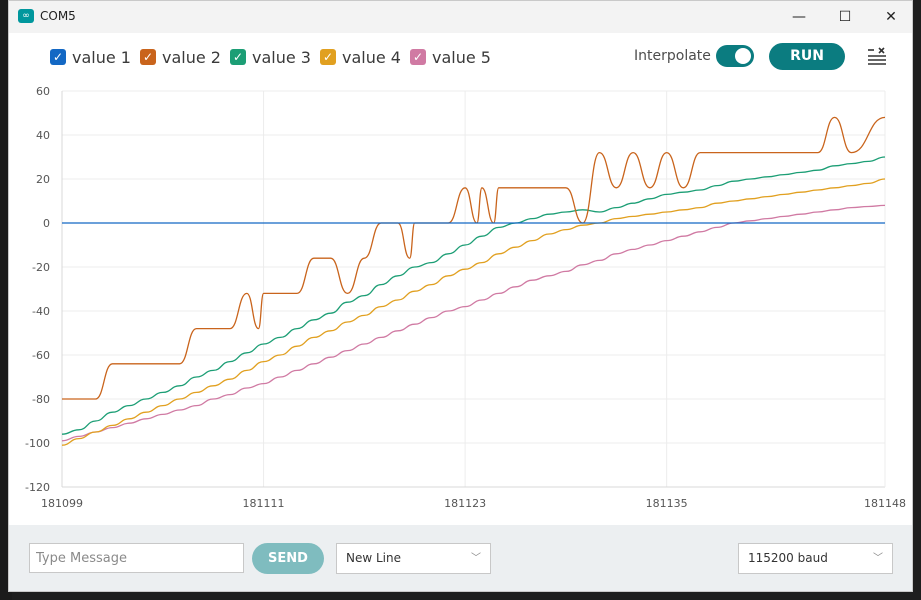  What do you see at coordinates (264, 503) in the screenshot?
I see `x-tick-label: 181111` at bounding box center [264, 503].